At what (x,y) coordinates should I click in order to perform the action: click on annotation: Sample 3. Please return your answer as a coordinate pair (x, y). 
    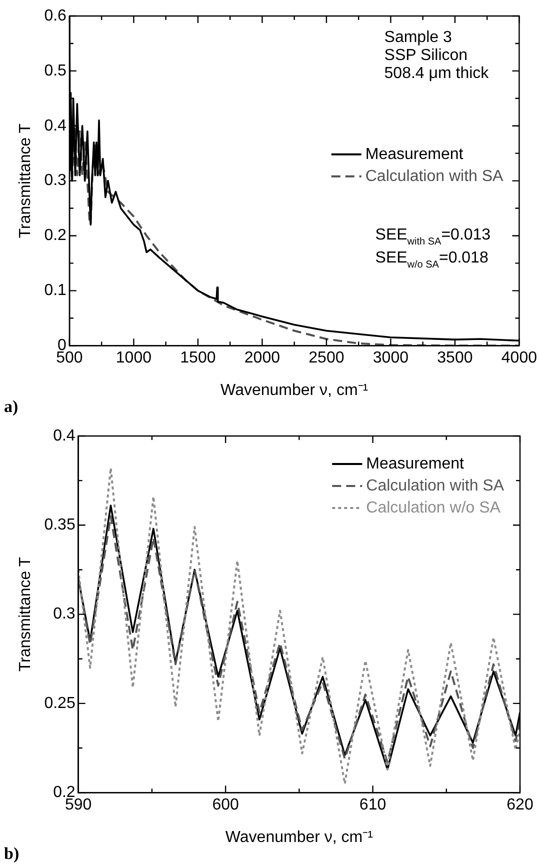
    Looking at the image, I should click on (418, 37).